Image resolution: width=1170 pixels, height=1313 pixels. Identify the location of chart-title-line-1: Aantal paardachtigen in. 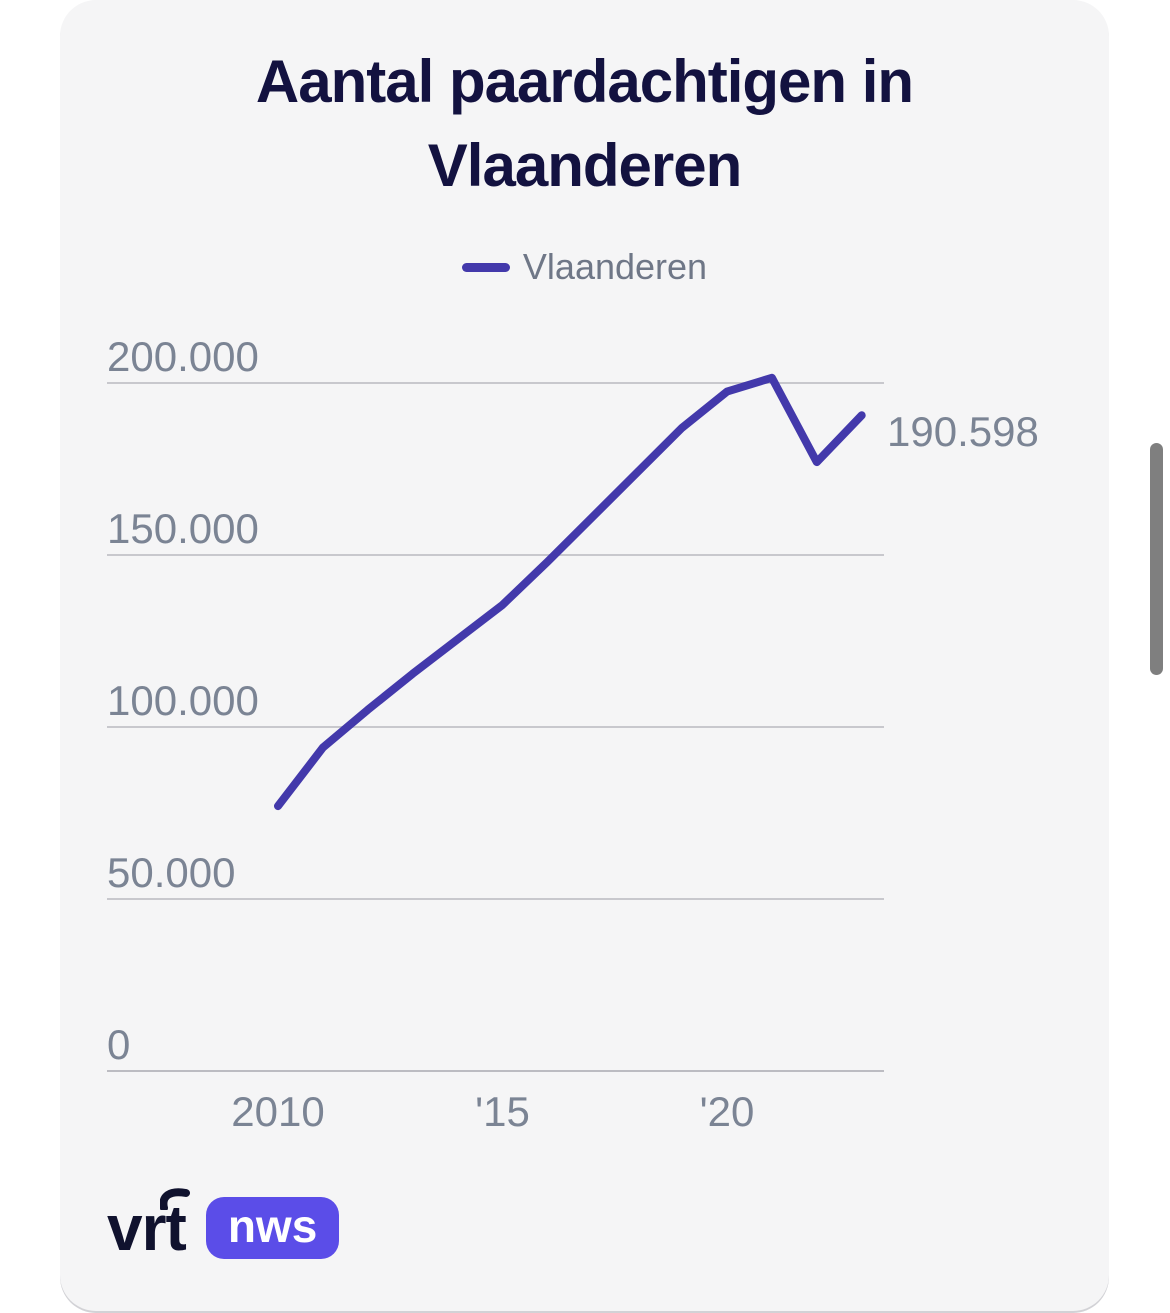
(584, 81).